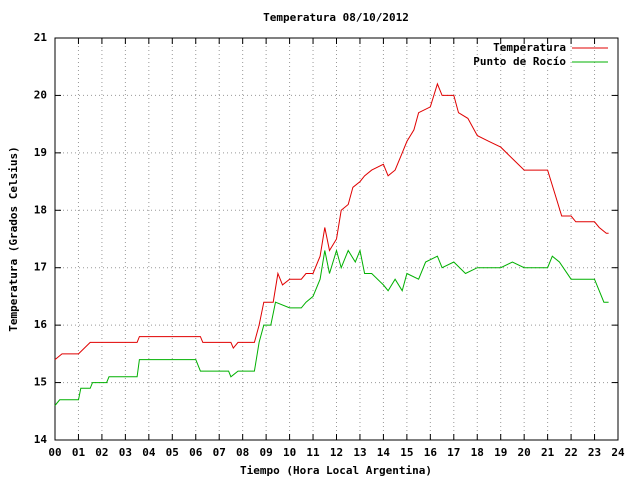 This screenshot has height=480, width=640. What do you see at coordinates (40, 267) in the screenshot?
I see `y-tick-label: 17` at bounding box center [40, 267].